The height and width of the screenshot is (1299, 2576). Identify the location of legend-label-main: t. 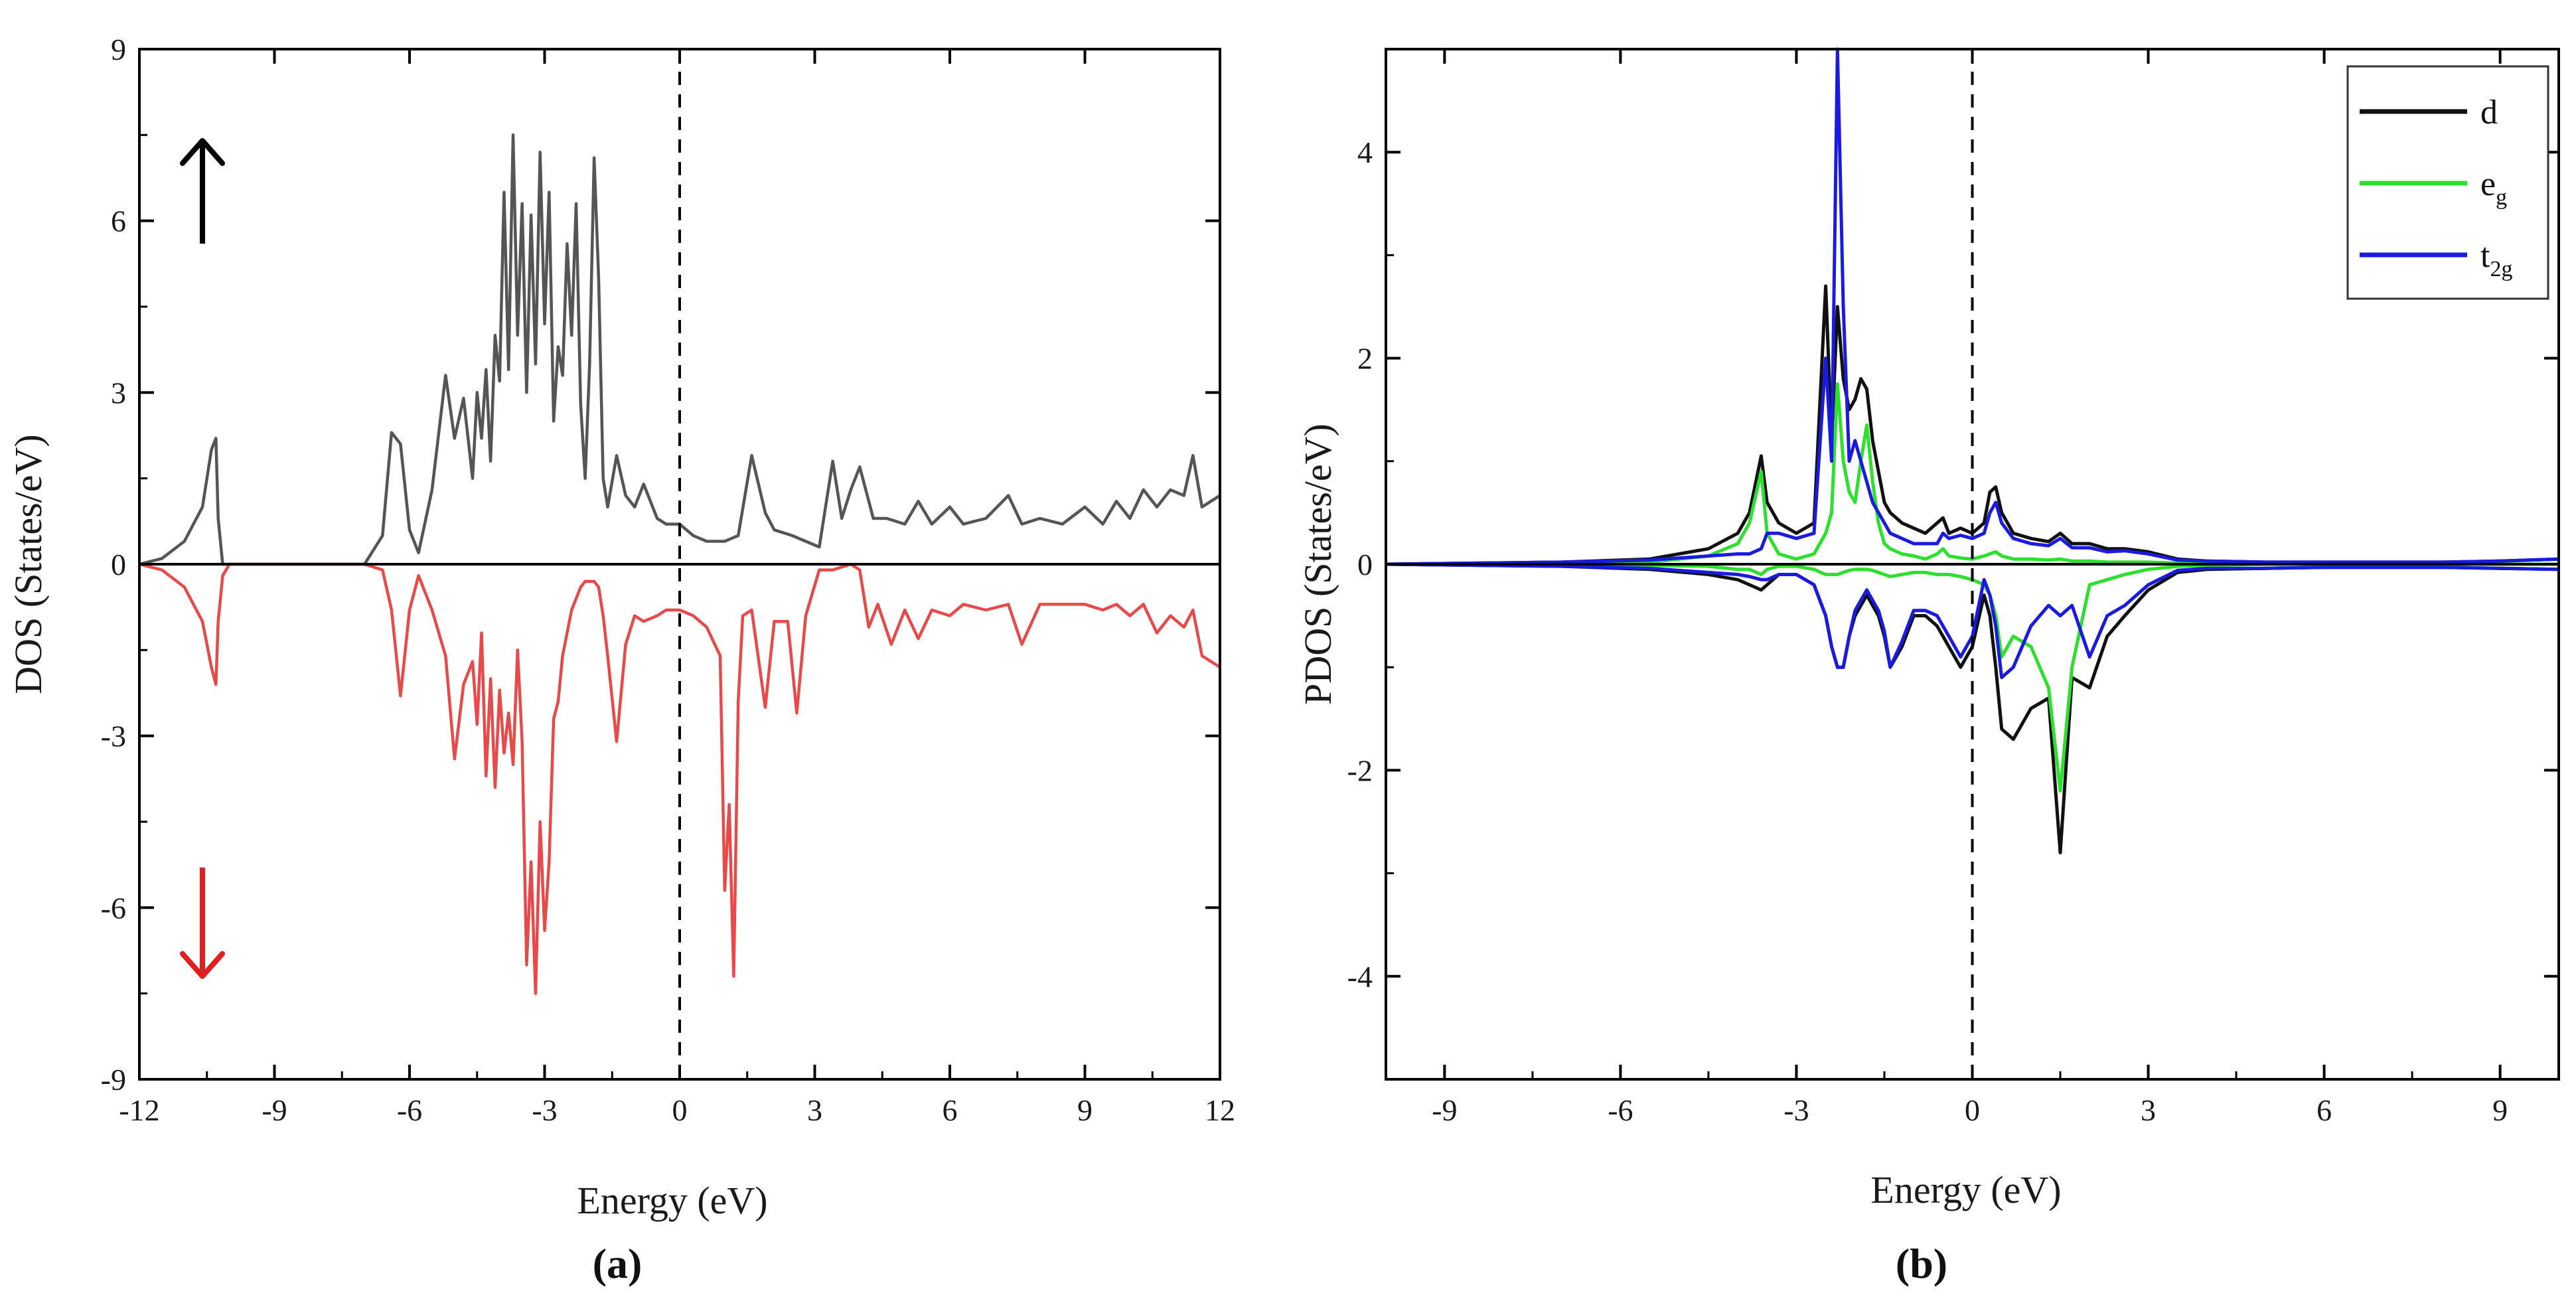
(2485, 256).